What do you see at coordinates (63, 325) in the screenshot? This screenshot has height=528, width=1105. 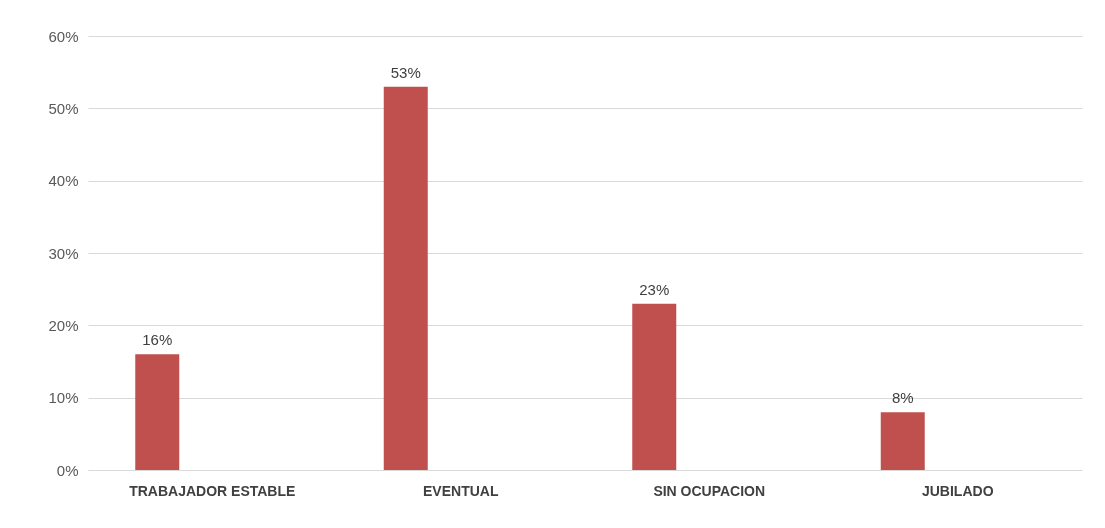 I see `y-tick-label: 20%` at bounding box center [63, 325].